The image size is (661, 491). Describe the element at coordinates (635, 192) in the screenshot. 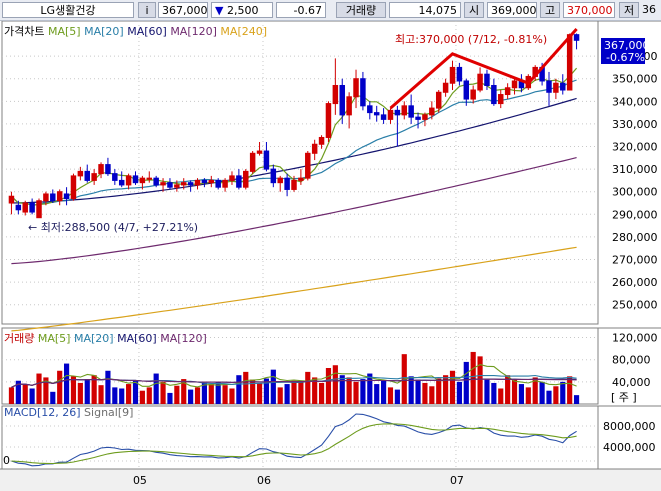

I see `y-tick-label: 300,000` at that location.